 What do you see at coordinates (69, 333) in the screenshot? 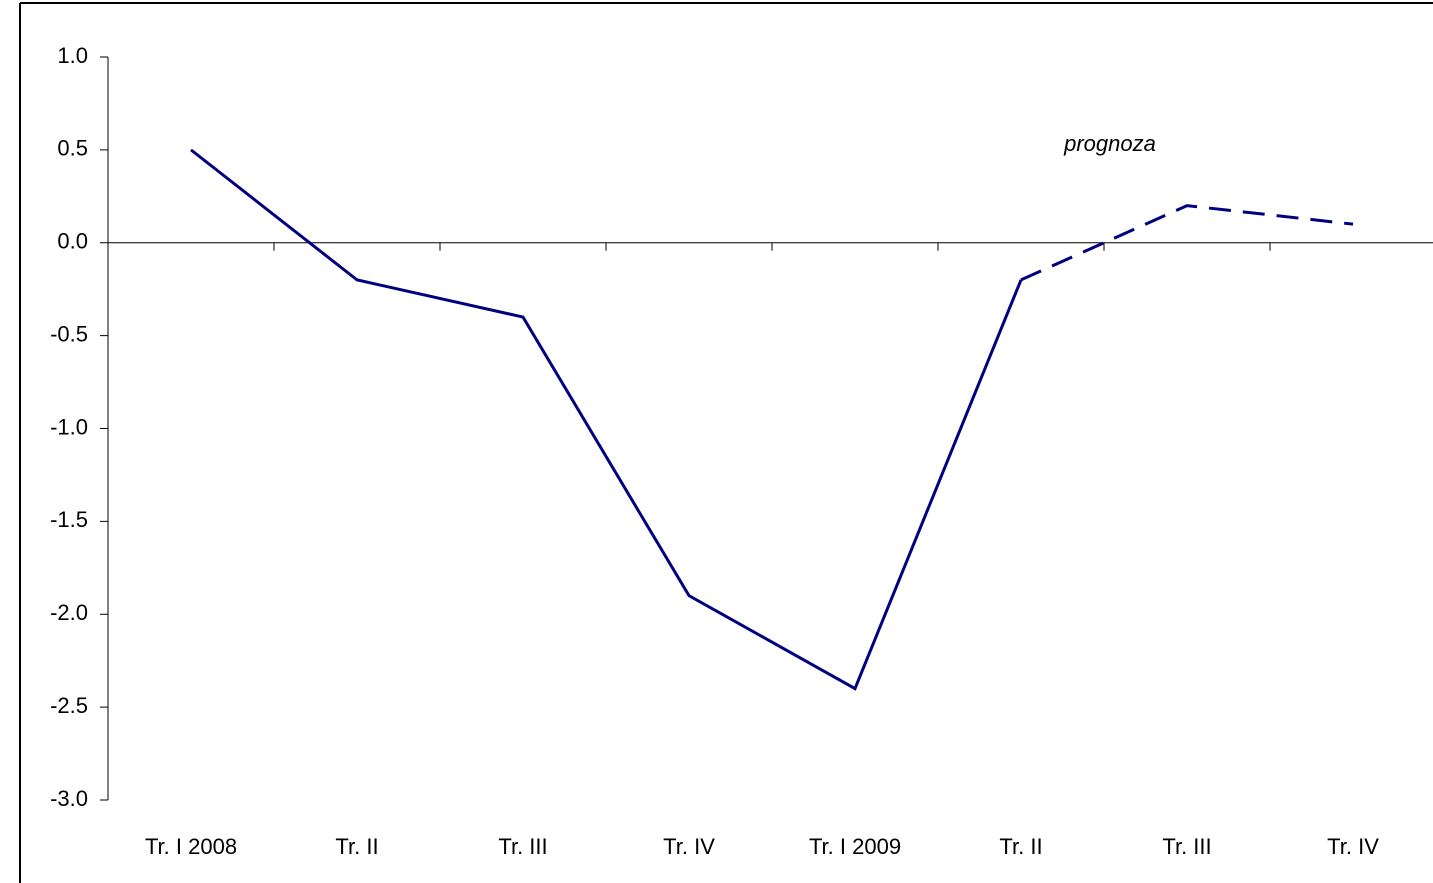
I see `y-tick-label: -0.5` at bounding box center [69, 333].